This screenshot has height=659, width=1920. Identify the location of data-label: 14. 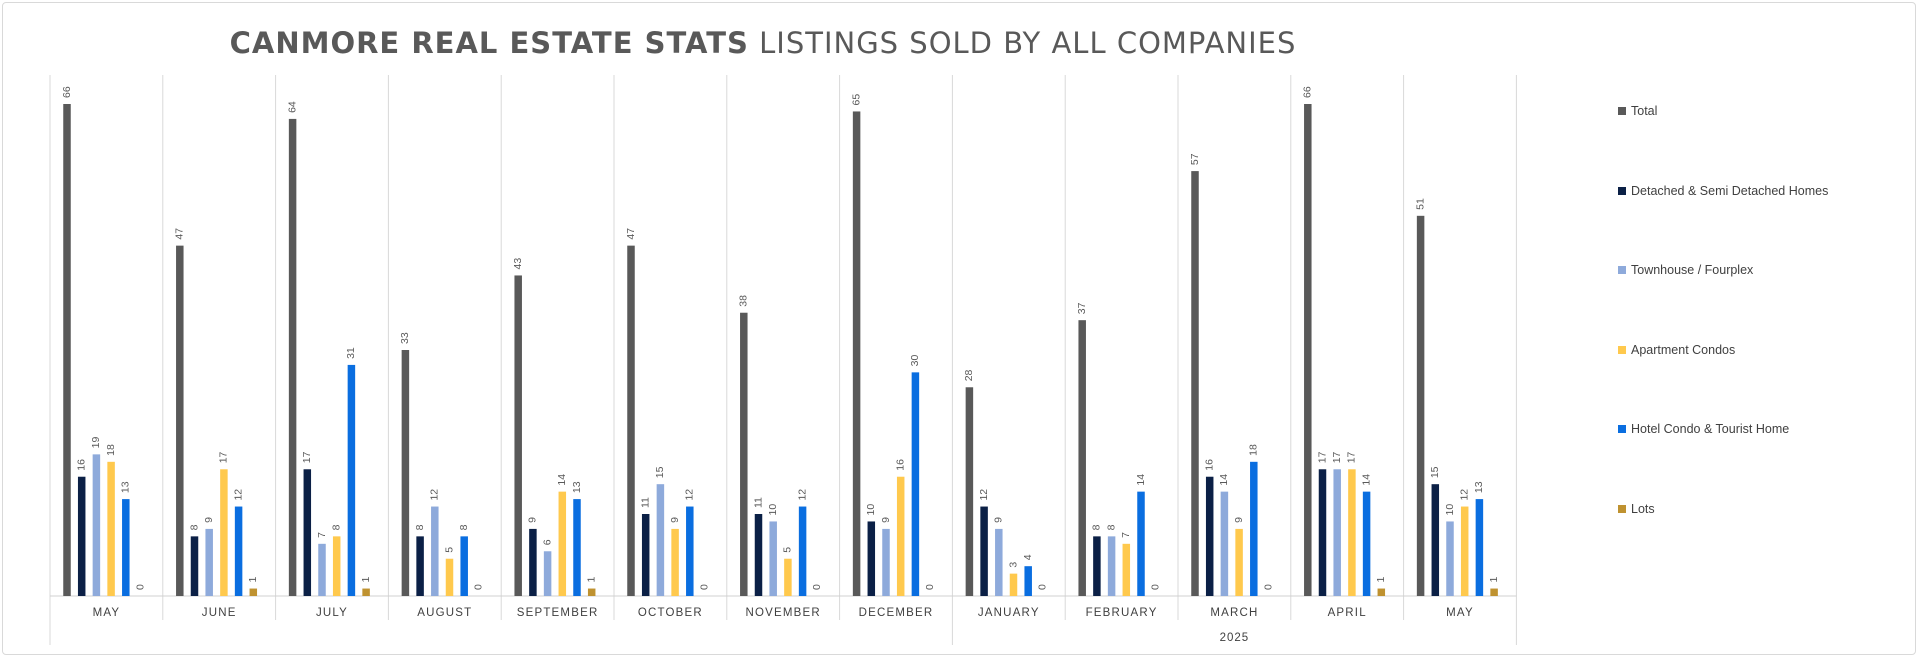
(1366, 480).